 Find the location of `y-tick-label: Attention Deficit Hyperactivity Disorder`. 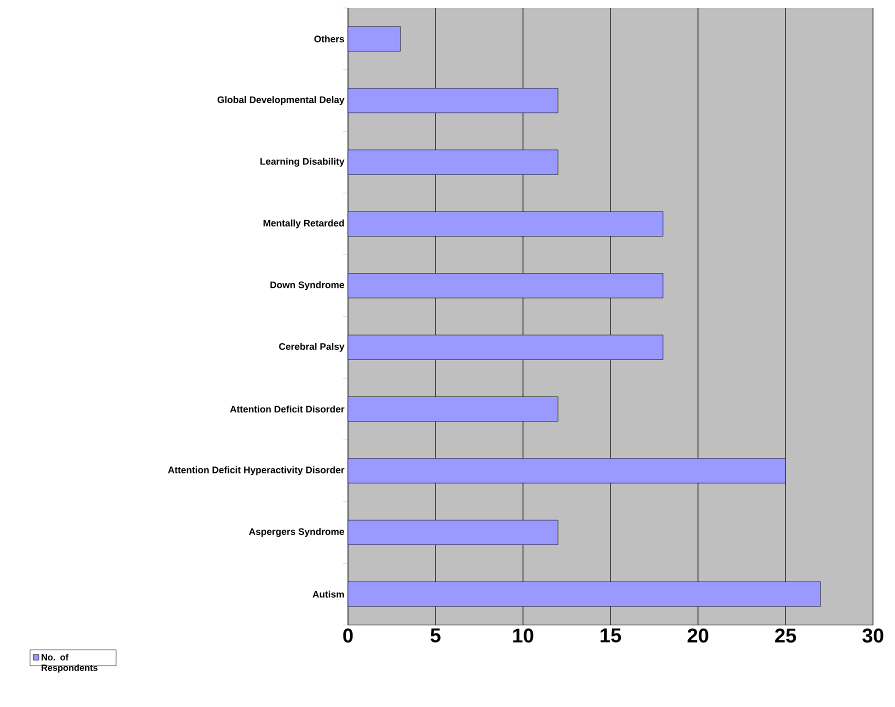

y-tick-label: Attention Deficit Hyperactivity Disorder is located at coordinates (256, 471).